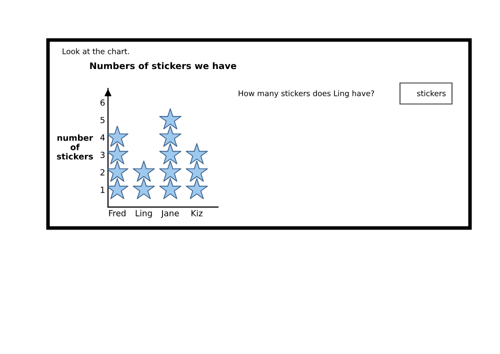 This screenshot has width=500, height=354. I want to click on y-tick-label: 6, so click(102, 102).